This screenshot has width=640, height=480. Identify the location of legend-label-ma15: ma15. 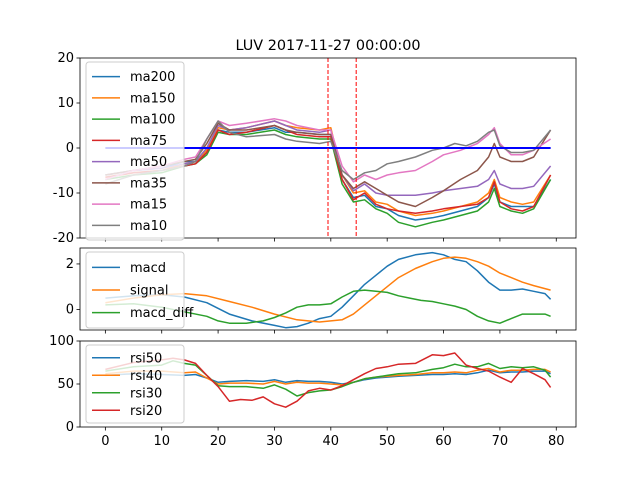
(148, 205).